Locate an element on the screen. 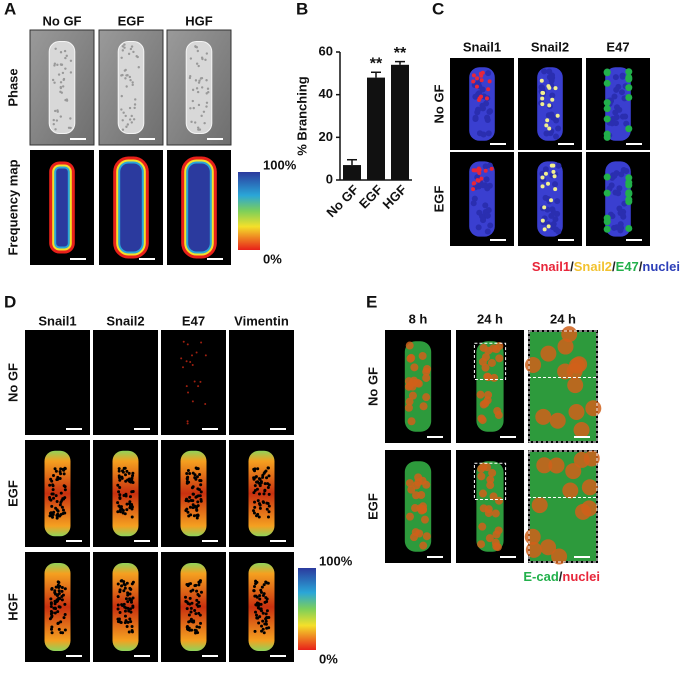  image-frame is located at coordinates (57, 382).